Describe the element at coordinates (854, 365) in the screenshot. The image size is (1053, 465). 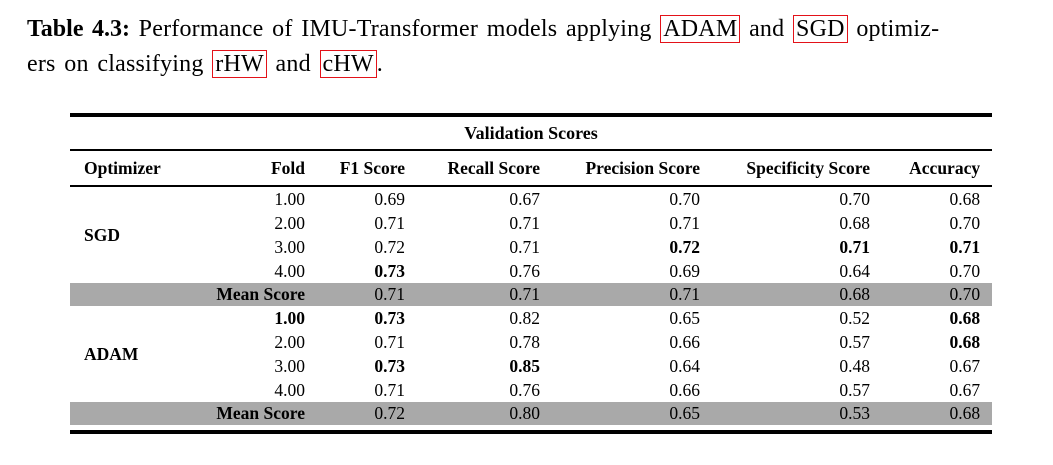
I see `cell-value: 0.48` at that location.